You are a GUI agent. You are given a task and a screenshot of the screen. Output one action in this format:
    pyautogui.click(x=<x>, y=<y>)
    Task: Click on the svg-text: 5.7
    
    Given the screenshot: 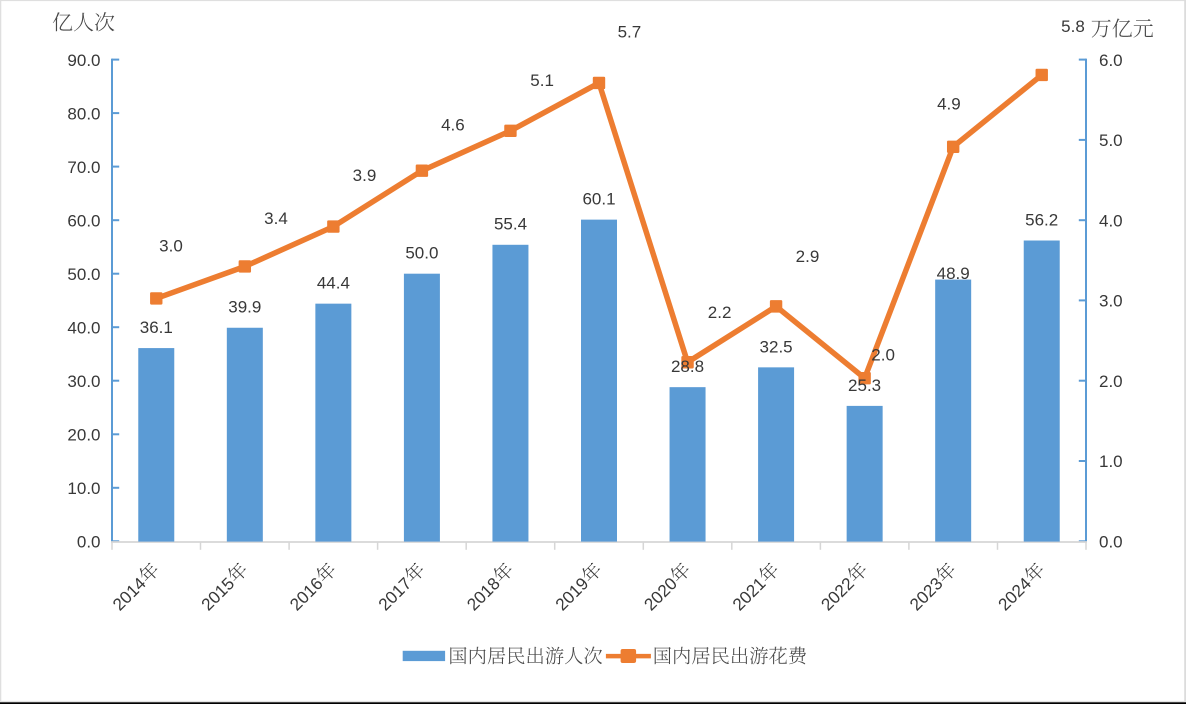 What is the action you would take?
    pyautogui.click(x=630, y=31)
    